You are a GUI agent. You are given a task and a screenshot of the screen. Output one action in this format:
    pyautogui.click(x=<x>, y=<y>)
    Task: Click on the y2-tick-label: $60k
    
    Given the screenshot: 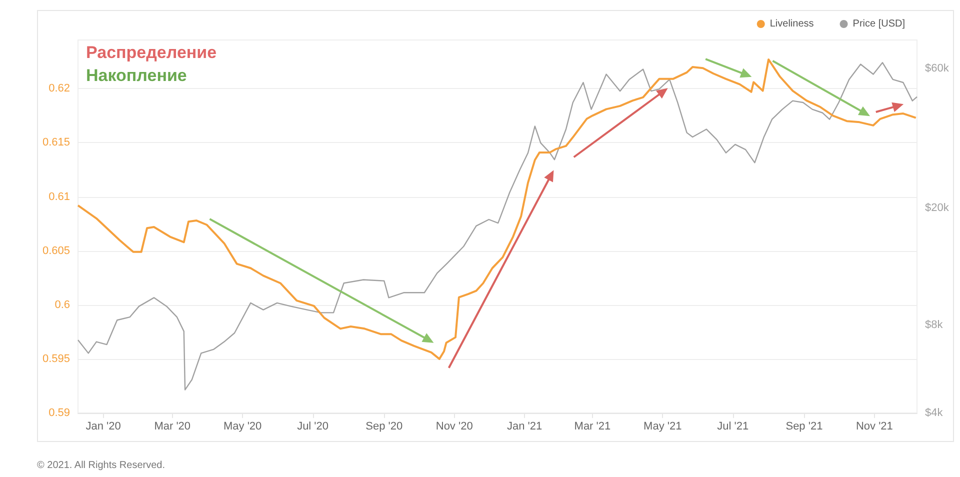 What is the action you would take?
    pyautogui.click(x=937, y=68)
    